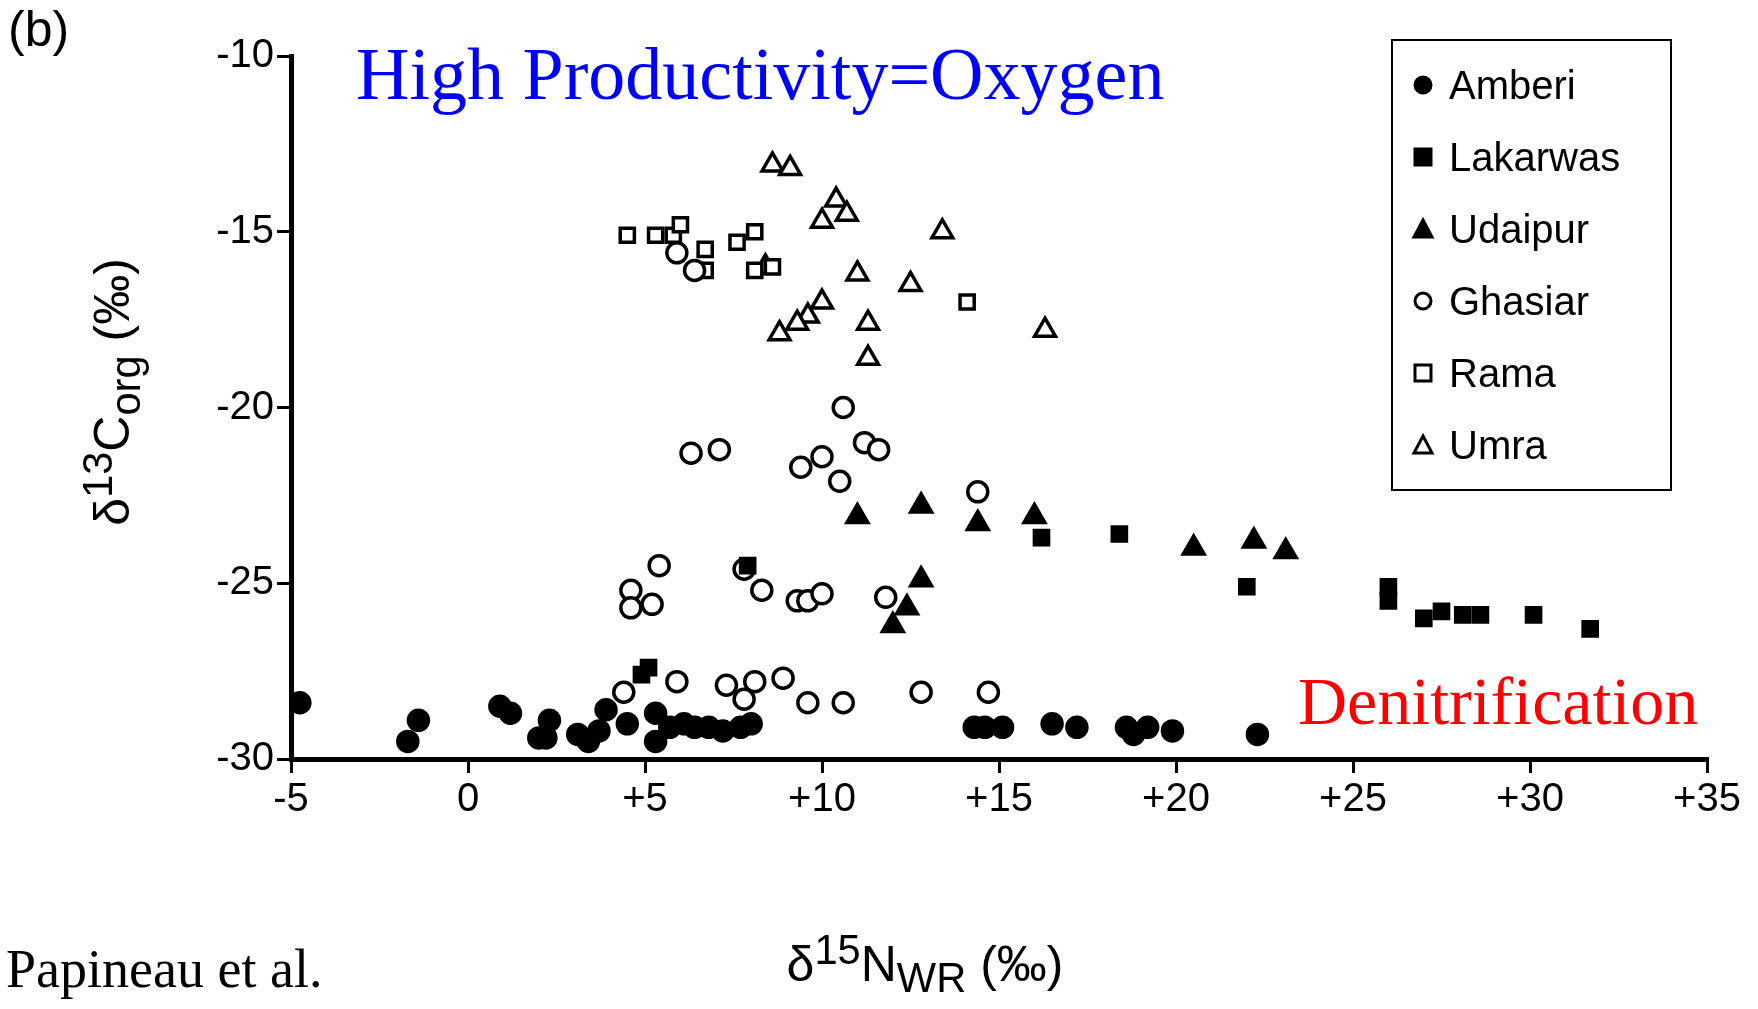  I want to click on x-axis-title: δ$^{15}$N$_{WR}$ (‰), so click(925, 964).